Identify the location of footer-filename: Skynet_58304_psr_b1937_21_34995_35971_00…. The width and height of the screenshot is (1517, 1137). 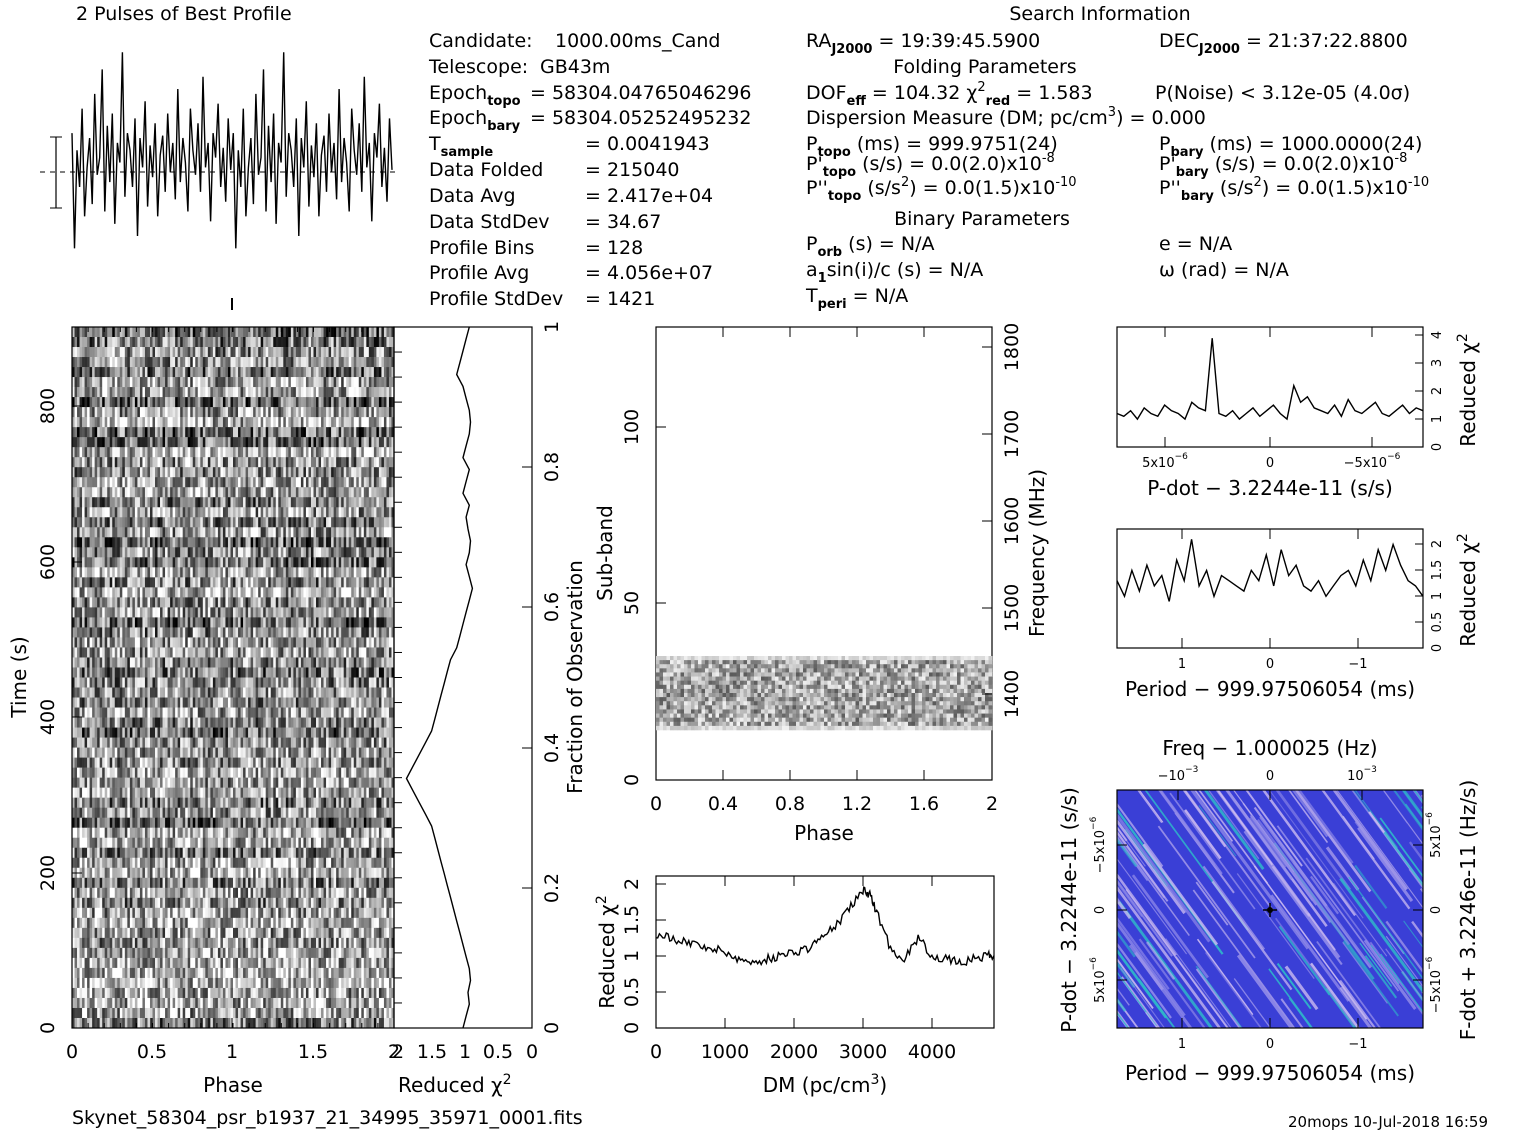
(327, 1118).